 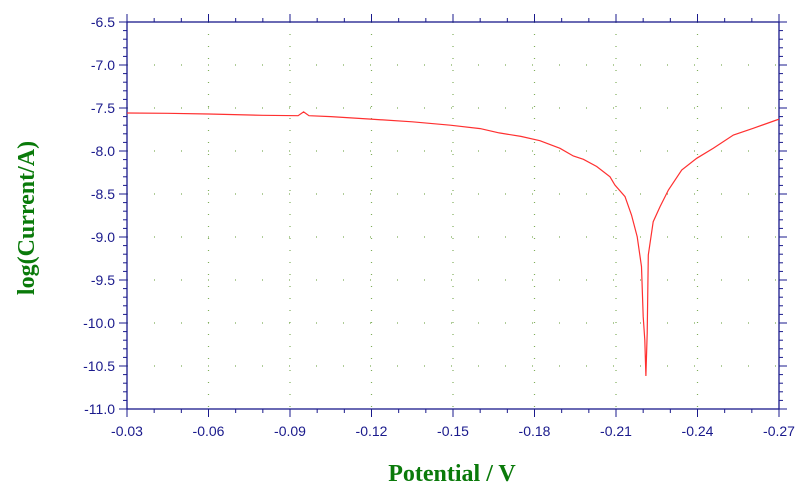 What do you see at coordinates (616, 431) in the screenshot?
I see `x-tick-label: -0.21` at bounding box center [616, 431].